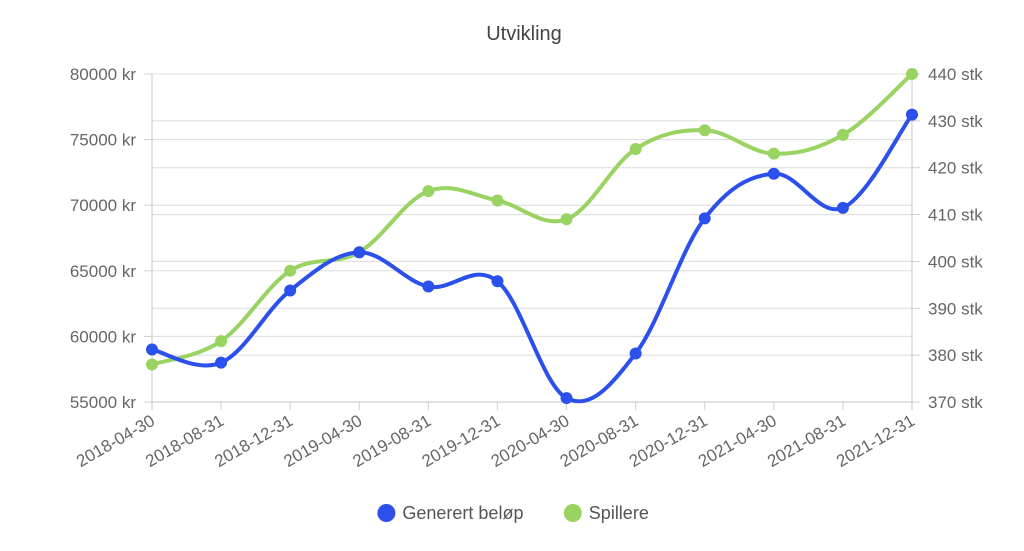 This screenshot has width=1024, height=551. I want to click on x-tick-label: 2019-12-31, so click(461, 441).